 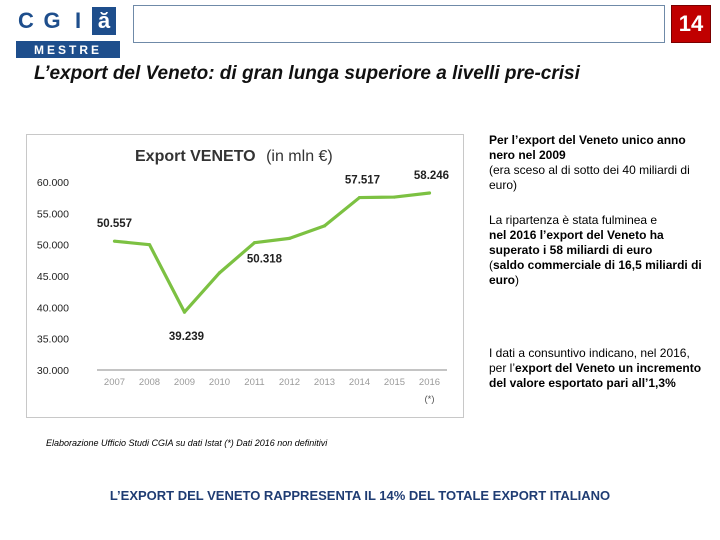 What do you see at coordinates (359, 382) in the screenshot?
I see `x-tick-label: 2014` at bounding box center [359, 382].